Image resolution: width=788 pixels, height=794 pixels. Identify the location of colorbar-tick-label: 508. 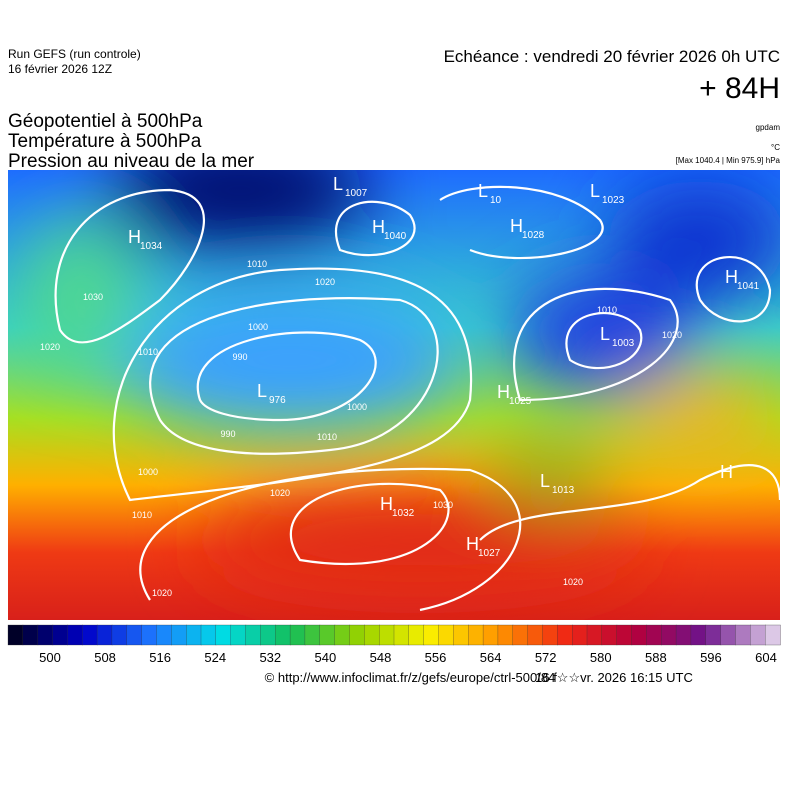
(105, 657).